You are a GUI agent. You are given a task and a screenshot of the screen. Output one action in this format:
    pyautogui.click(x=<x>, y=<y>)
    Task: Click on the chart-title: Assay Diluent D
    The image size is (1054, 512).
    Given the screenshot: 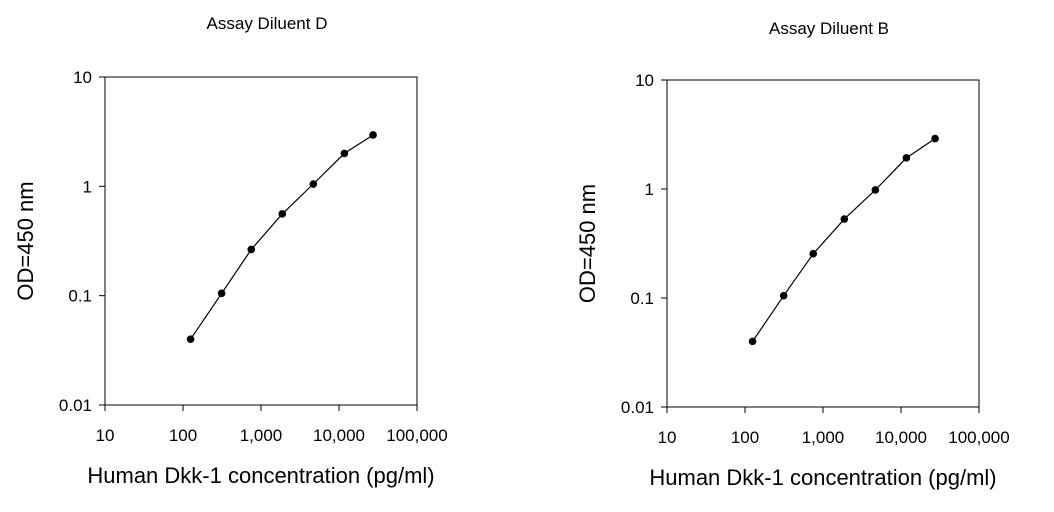 What is the action you would take?
    pyautogui.click(x=267, y=23)
    